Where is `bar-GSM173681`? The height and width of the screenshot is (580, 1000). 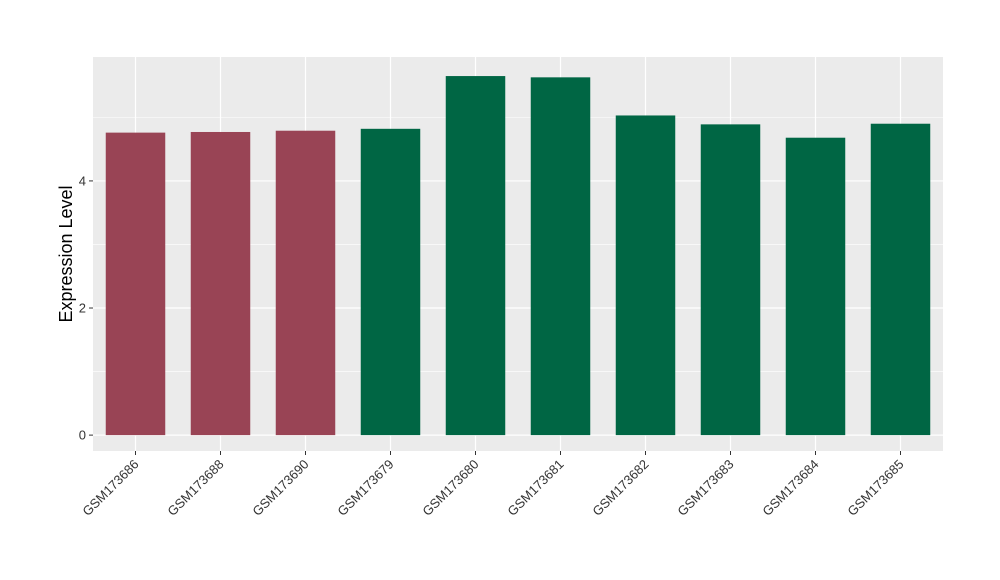
bar-GSM173681 is located at coordinates (560, 256).